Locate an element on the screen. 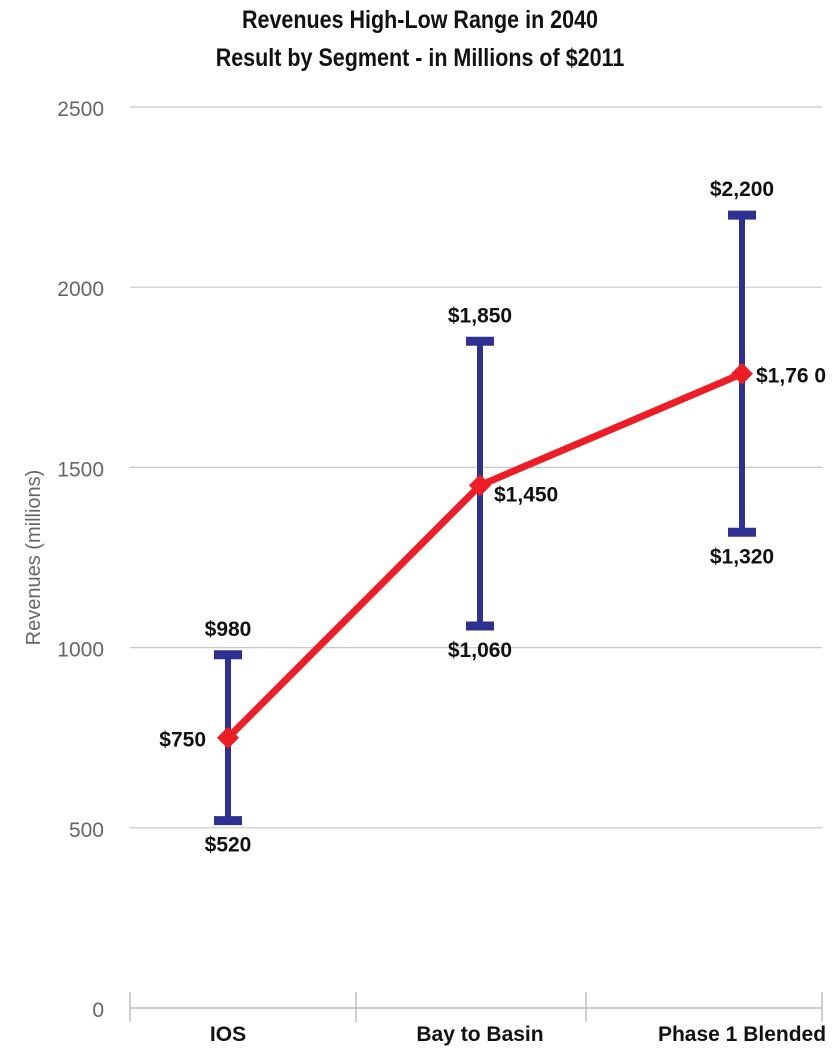  range-low-label: $1,320 is located at coordinates (742, 556).